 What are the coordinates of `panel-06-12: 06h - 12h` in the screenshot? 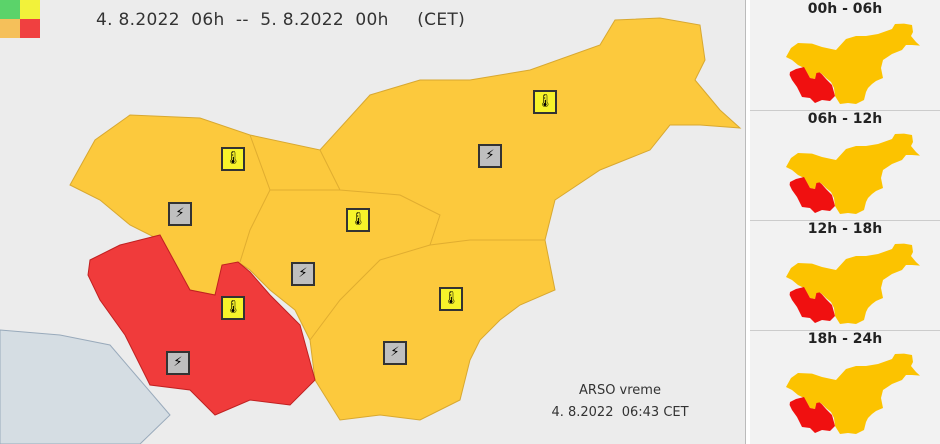 It's located at (845, 165).